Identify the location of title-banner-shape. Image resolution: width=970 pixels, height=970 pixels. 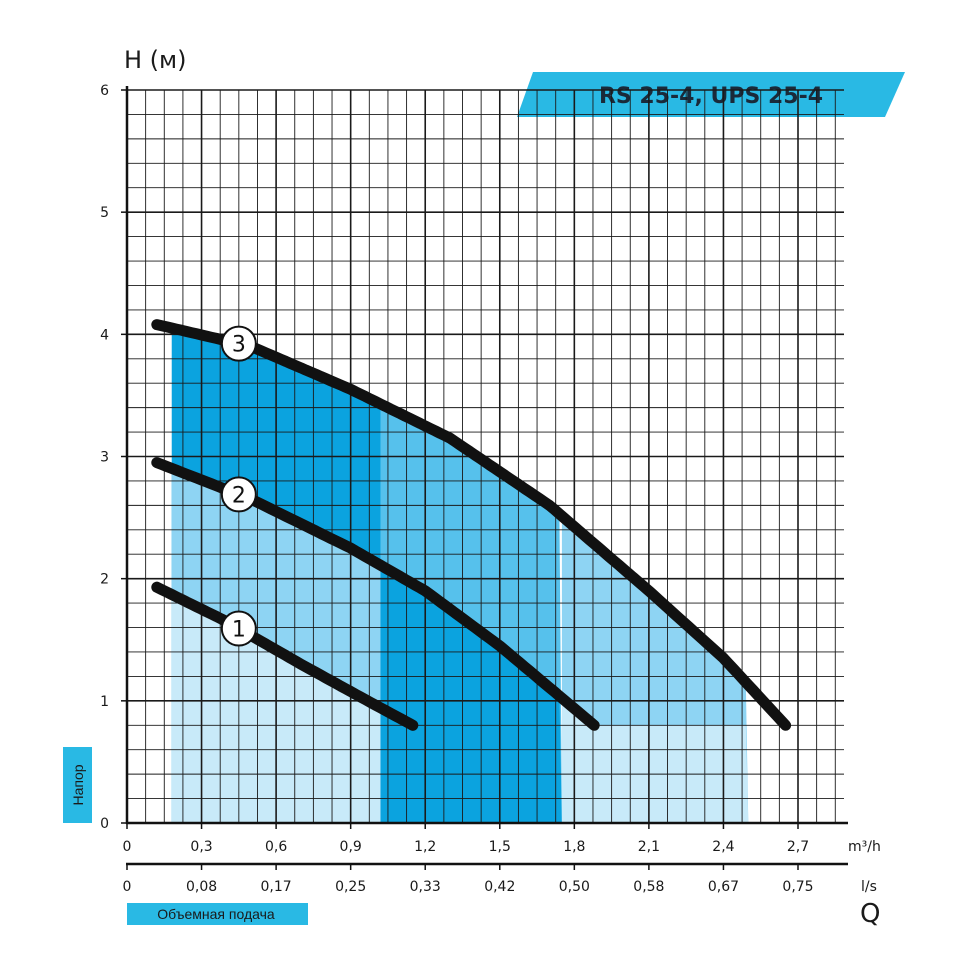
(711, 94).